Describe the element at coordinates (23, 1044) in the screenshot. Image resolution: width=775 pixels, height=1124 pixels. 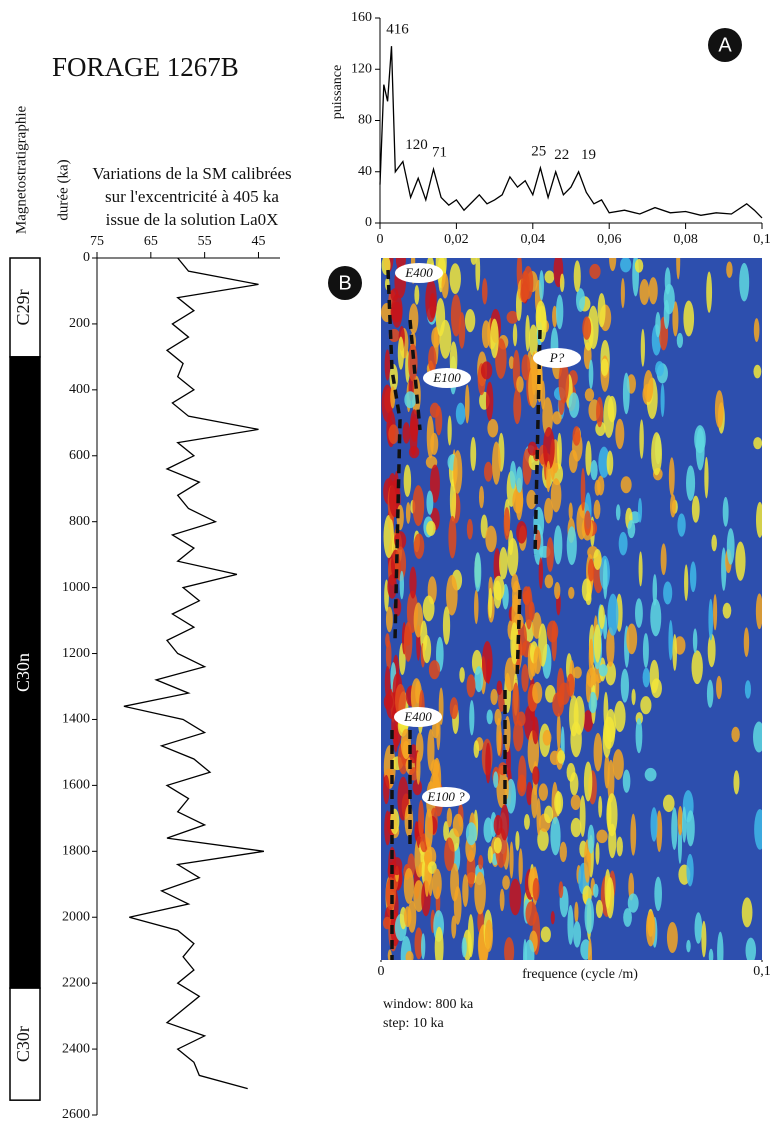
I see `chron-label: C30r` at that location.